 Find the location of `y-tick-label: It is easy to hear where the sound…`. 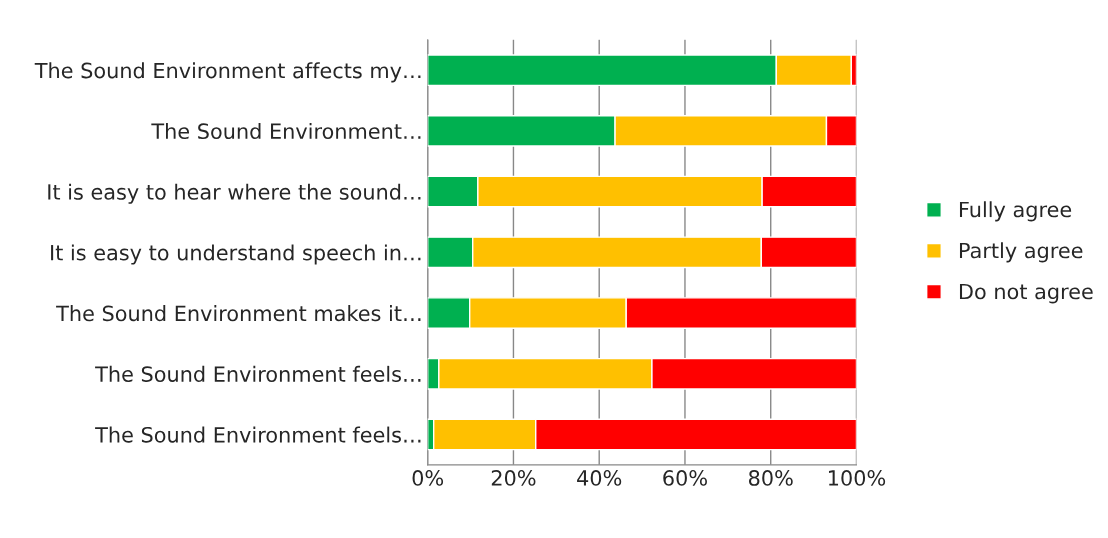

y-tick-label: It is easy to hear where the sound… is located at coordinates (234, 193).